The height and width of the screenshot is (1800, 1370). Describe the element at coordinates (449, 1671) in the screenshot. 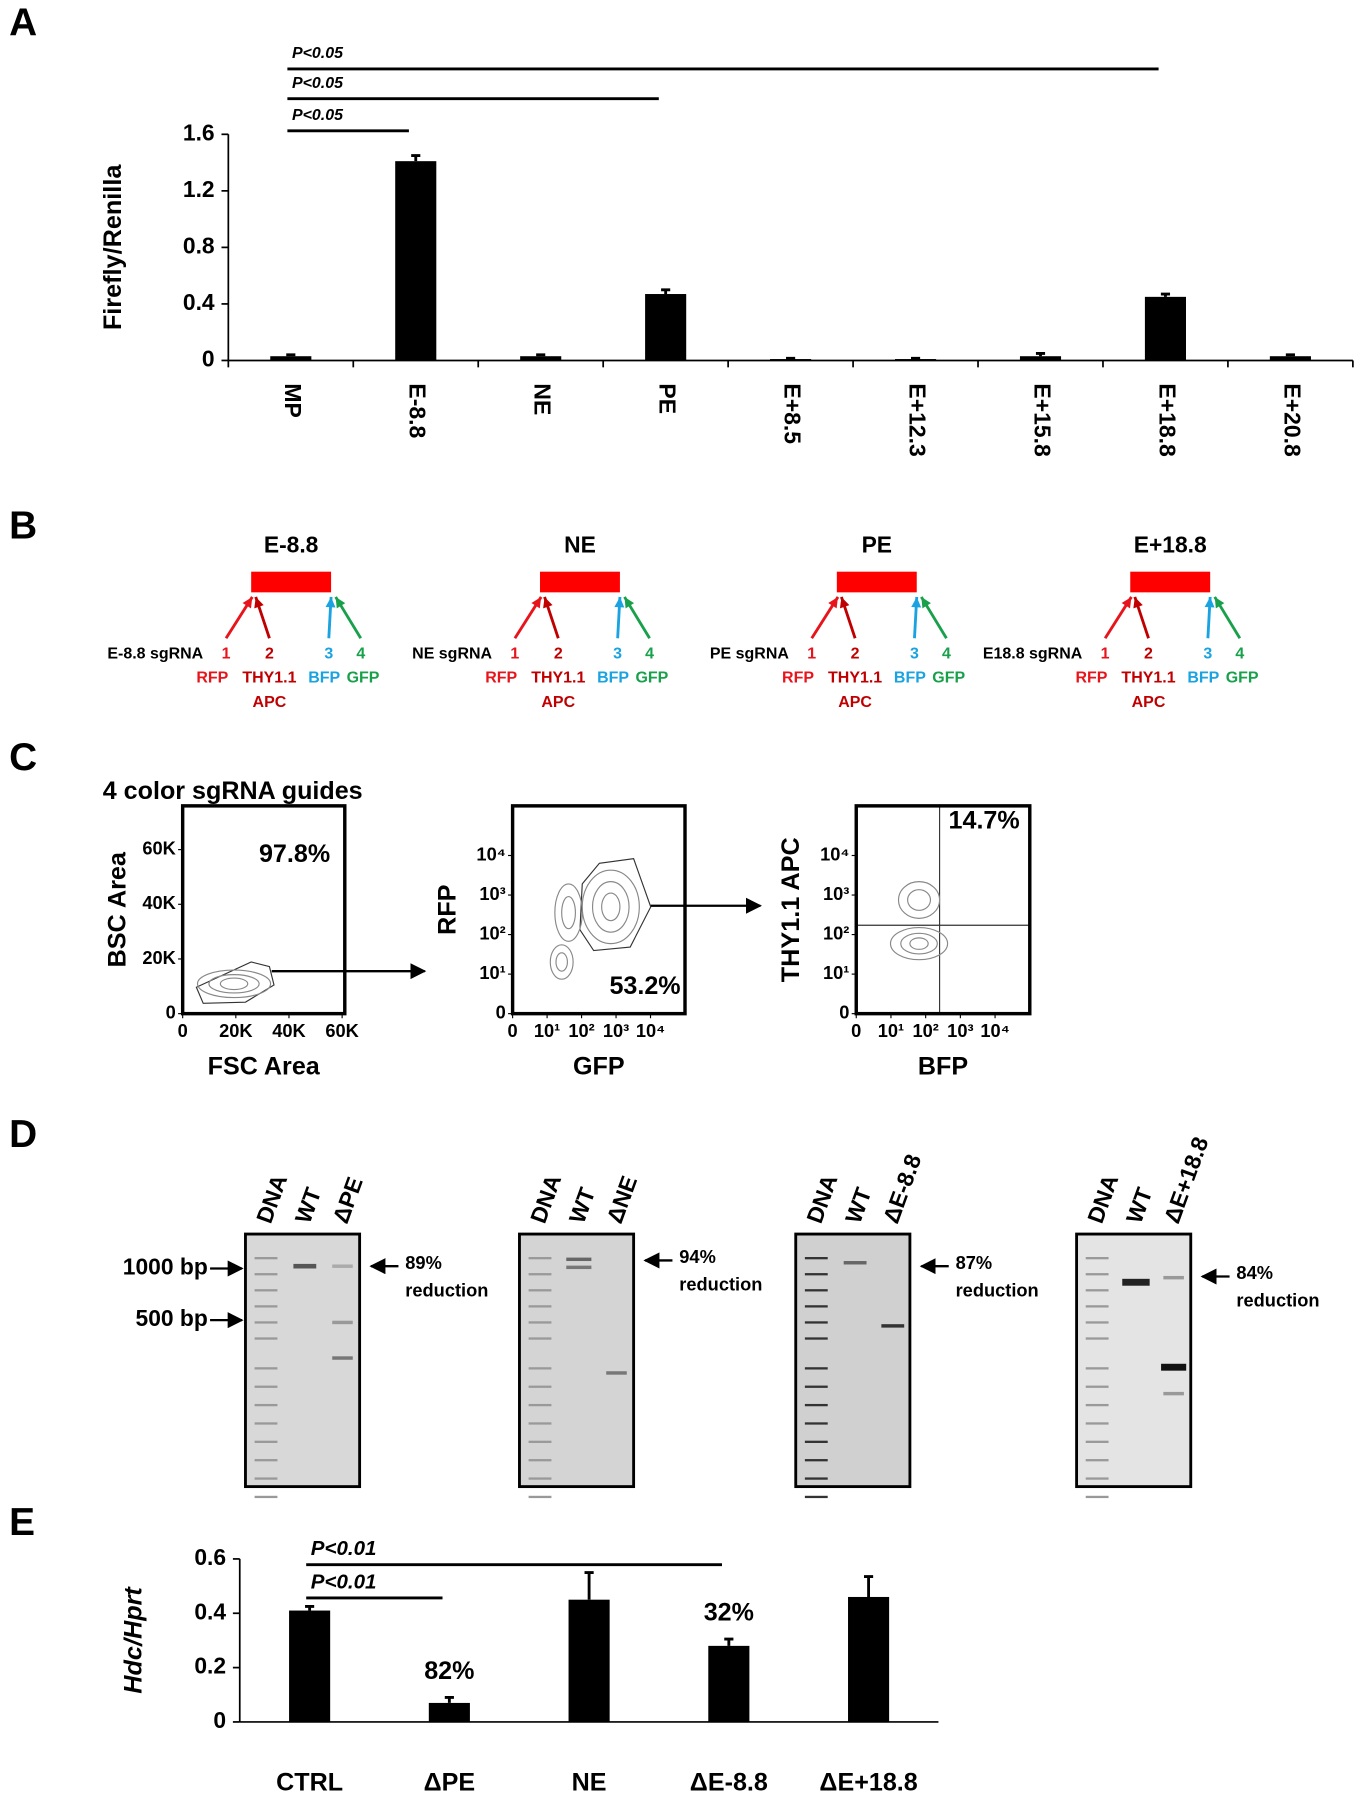

I see `bar-note: 82%` at that location.